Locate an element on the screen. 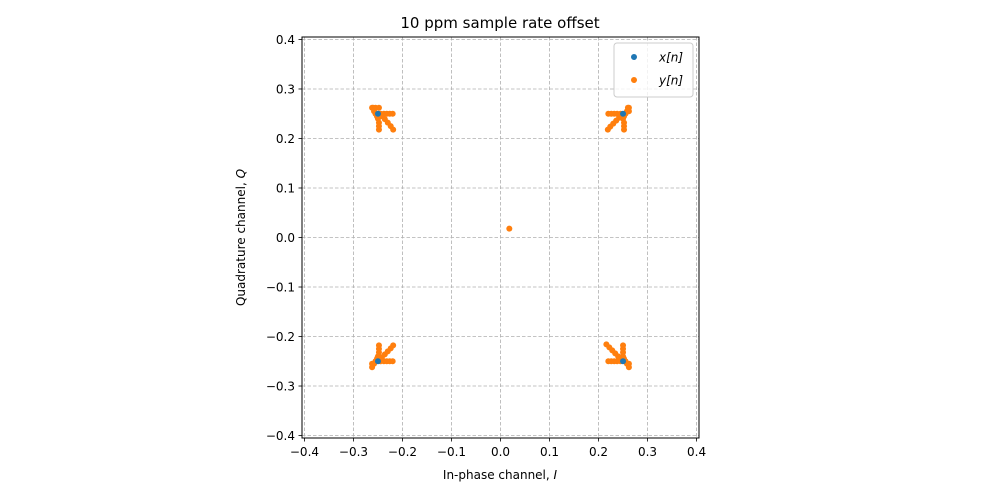 This screenshot has width=1000, height=500. x-tick-label: 0.4 is located at coordinates (696, 452).